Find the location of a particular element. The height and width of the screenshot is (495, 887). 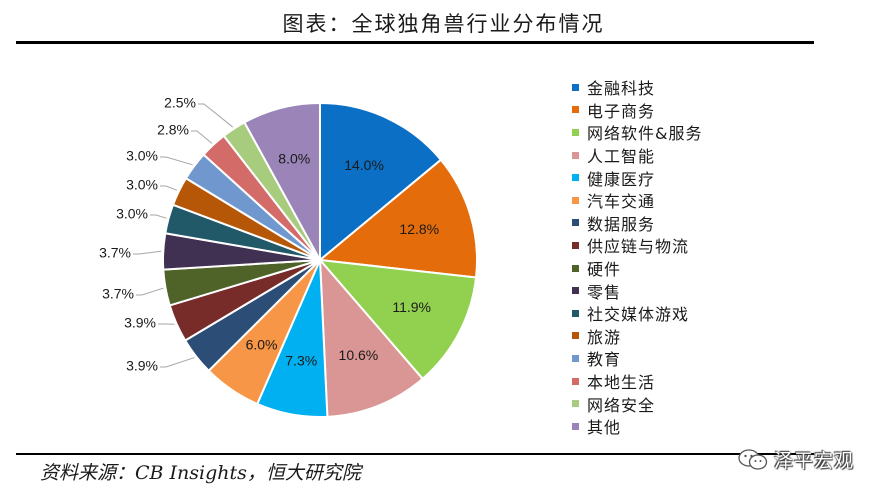

slice-label-2: 12.8% is located at coordinates (419, 229).